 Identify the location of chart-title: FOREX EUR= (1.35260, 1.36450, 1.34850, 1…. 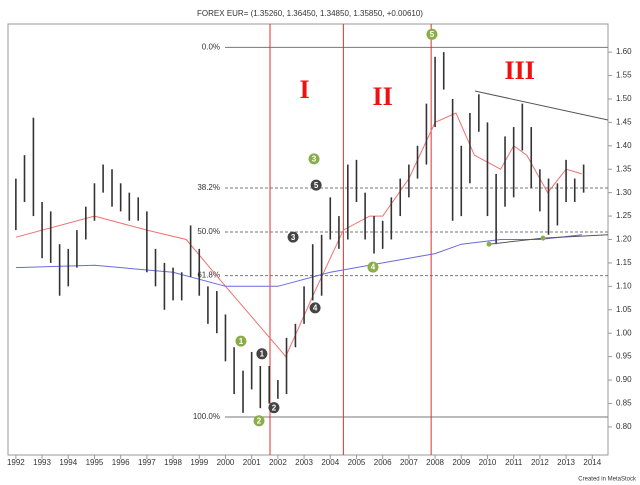
(310, 13).